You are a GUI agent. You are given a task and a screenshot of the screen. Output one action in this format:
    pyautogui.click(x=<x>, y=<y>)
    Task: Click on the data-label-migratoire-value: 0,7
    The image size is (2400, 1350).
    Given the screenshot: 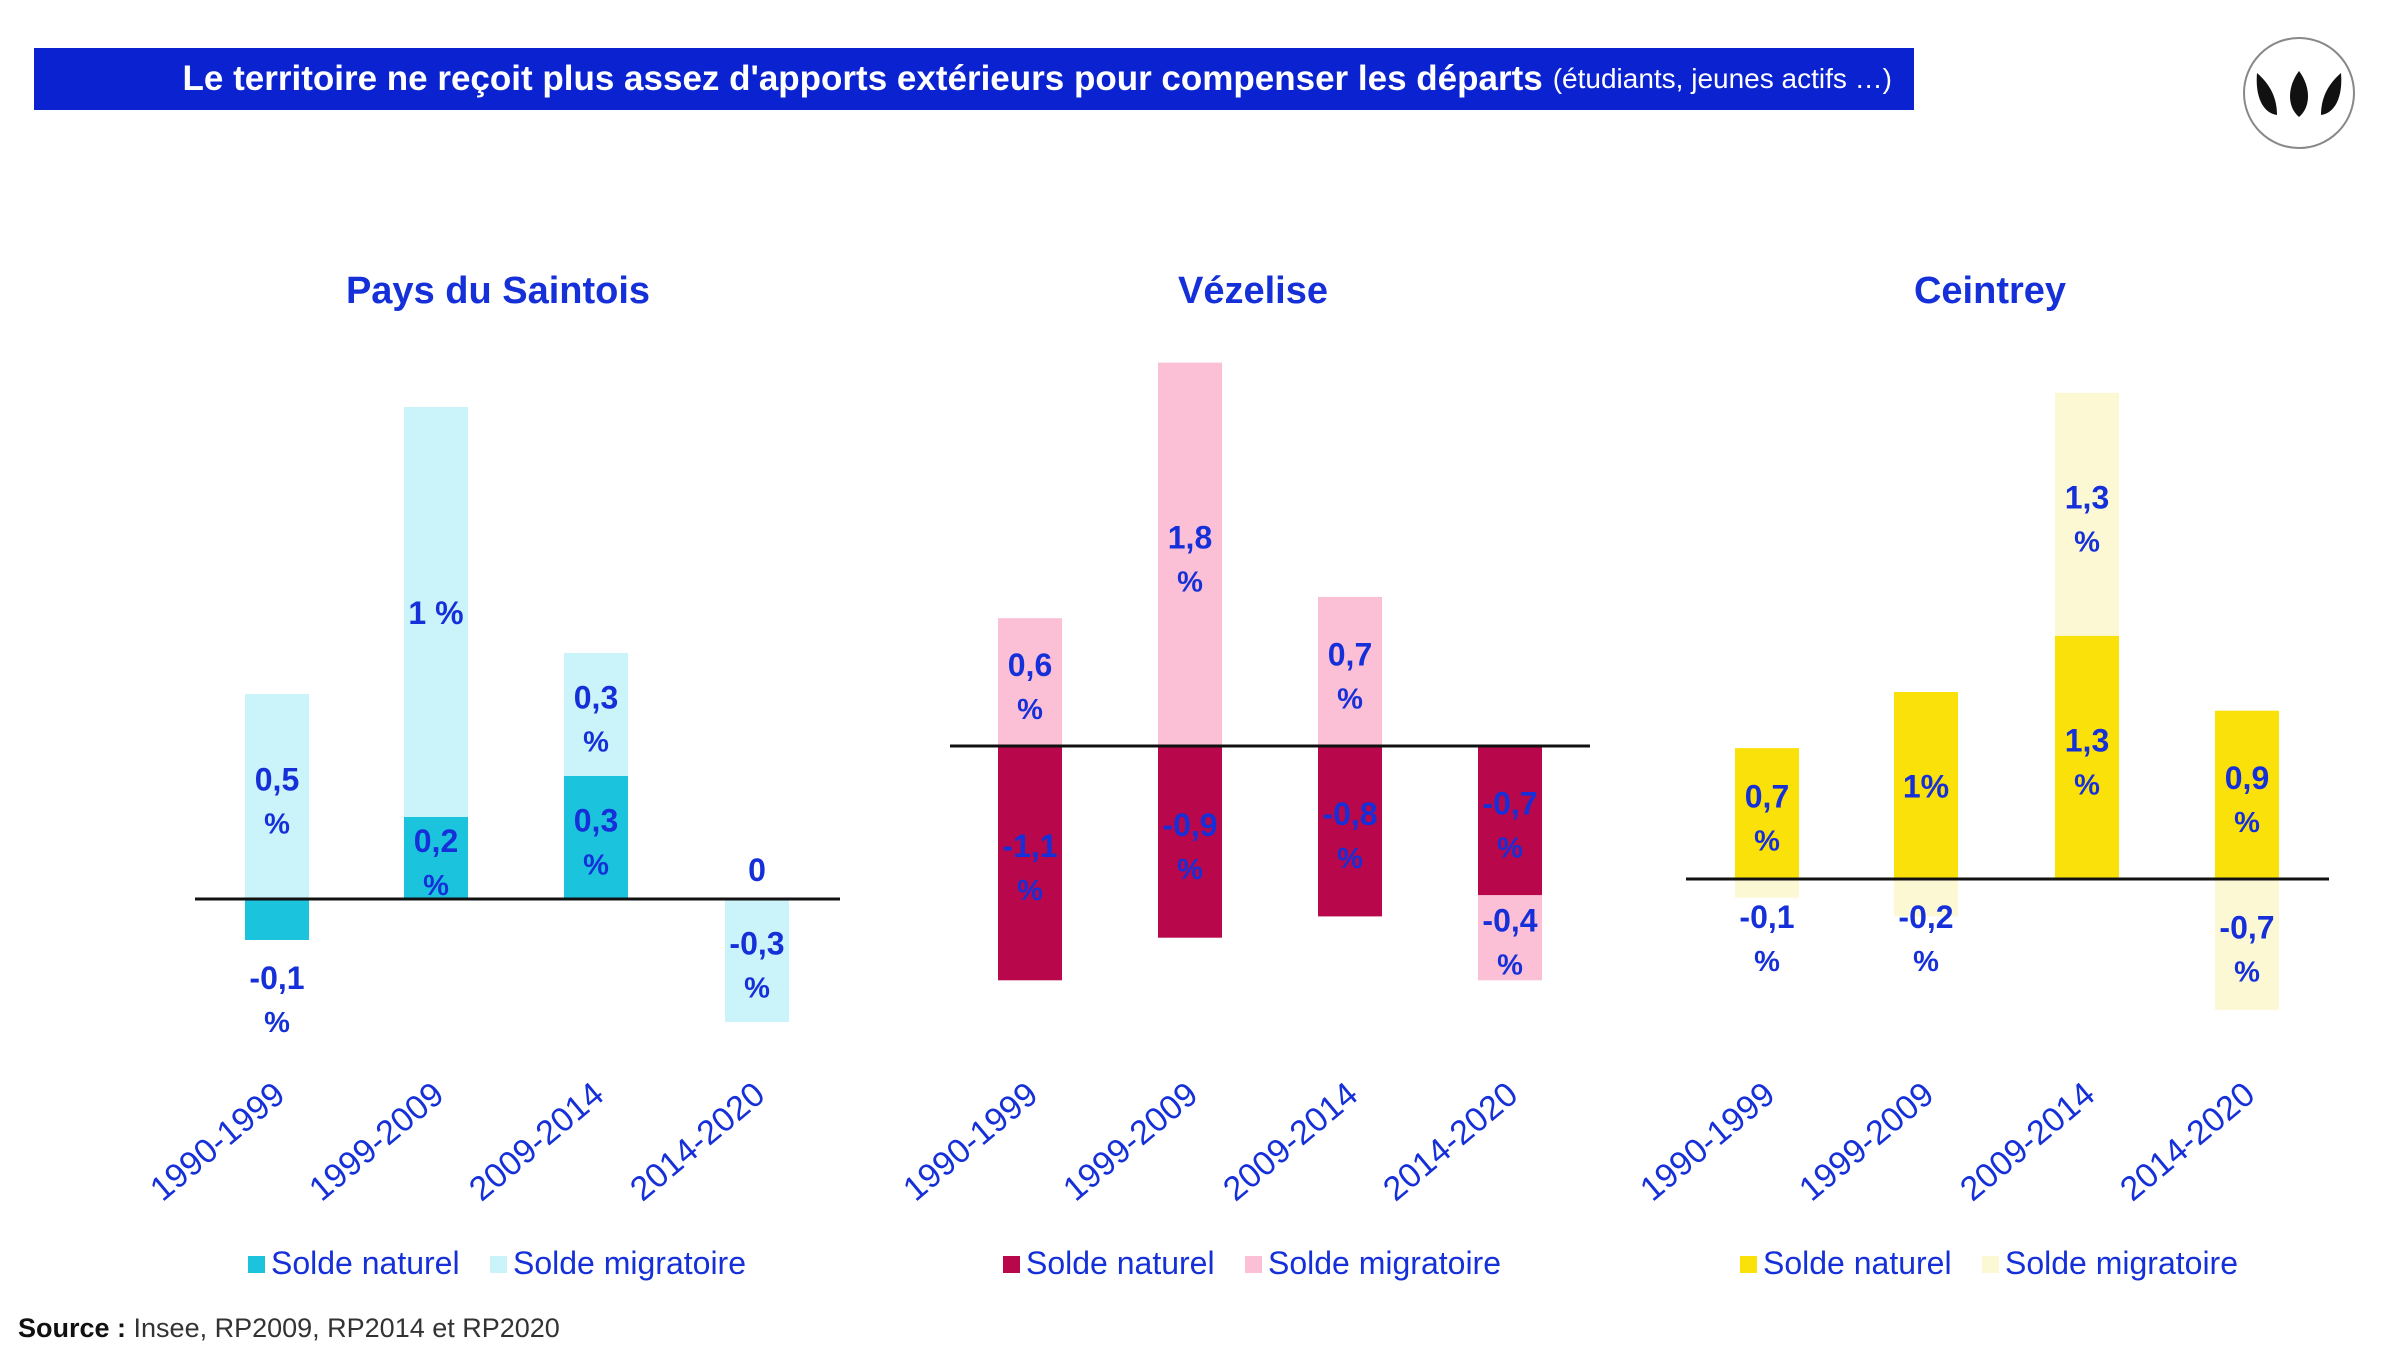 What is the action you would take?
    pyautogui.click(x=1350, y=654)
    